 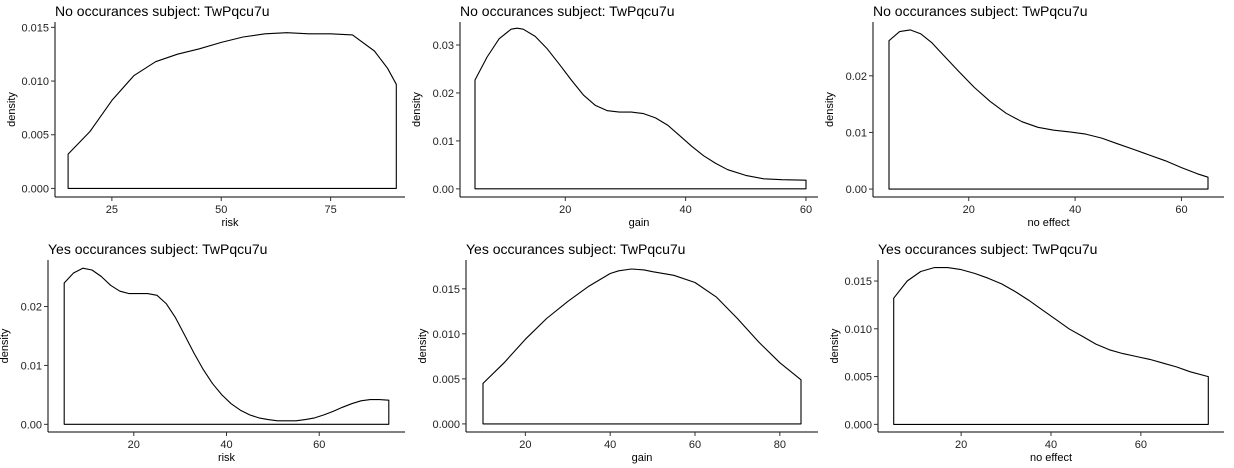 What do you see at coordinates (331, 210) in the screenshot?
I see `chart-0-xtick-label-2: 75` at bounding box center [331, 210].